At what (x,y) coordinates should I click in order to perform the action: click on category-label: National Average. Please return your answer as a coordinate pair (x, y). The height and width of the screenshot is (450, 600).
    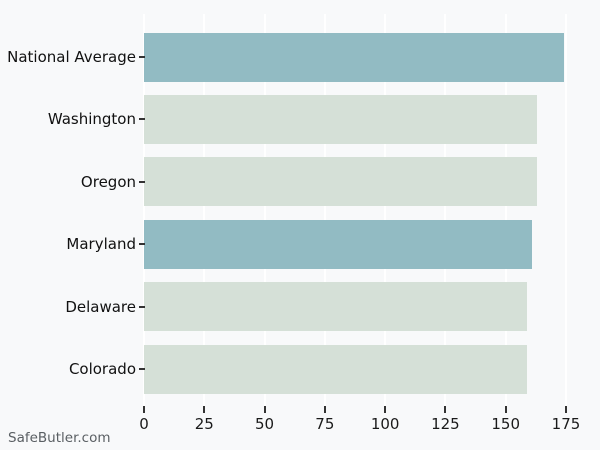
    Looking at the image, I should click on (71, 57).